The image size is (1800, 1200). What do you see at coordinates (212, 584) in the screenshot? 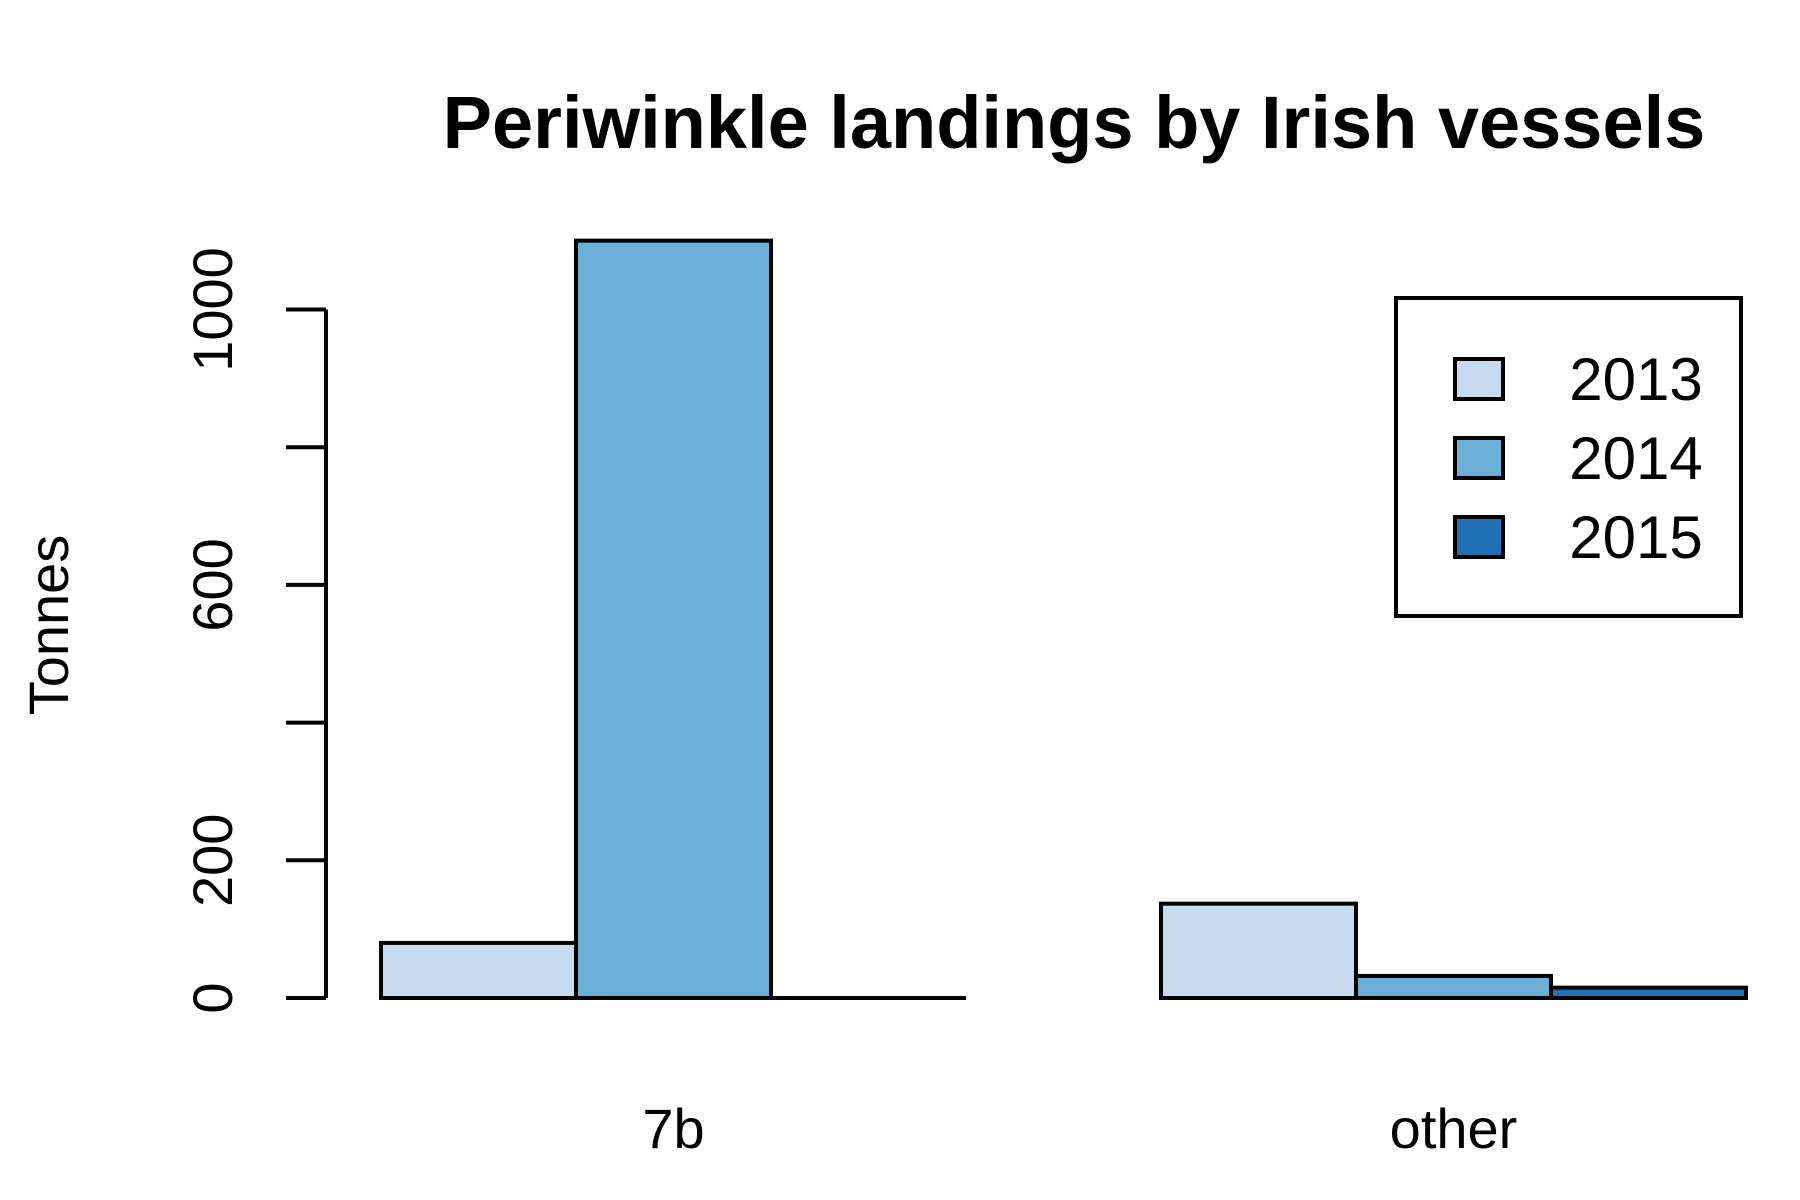
I see `y-tick-label: 600` at bounding box center [212, 584].